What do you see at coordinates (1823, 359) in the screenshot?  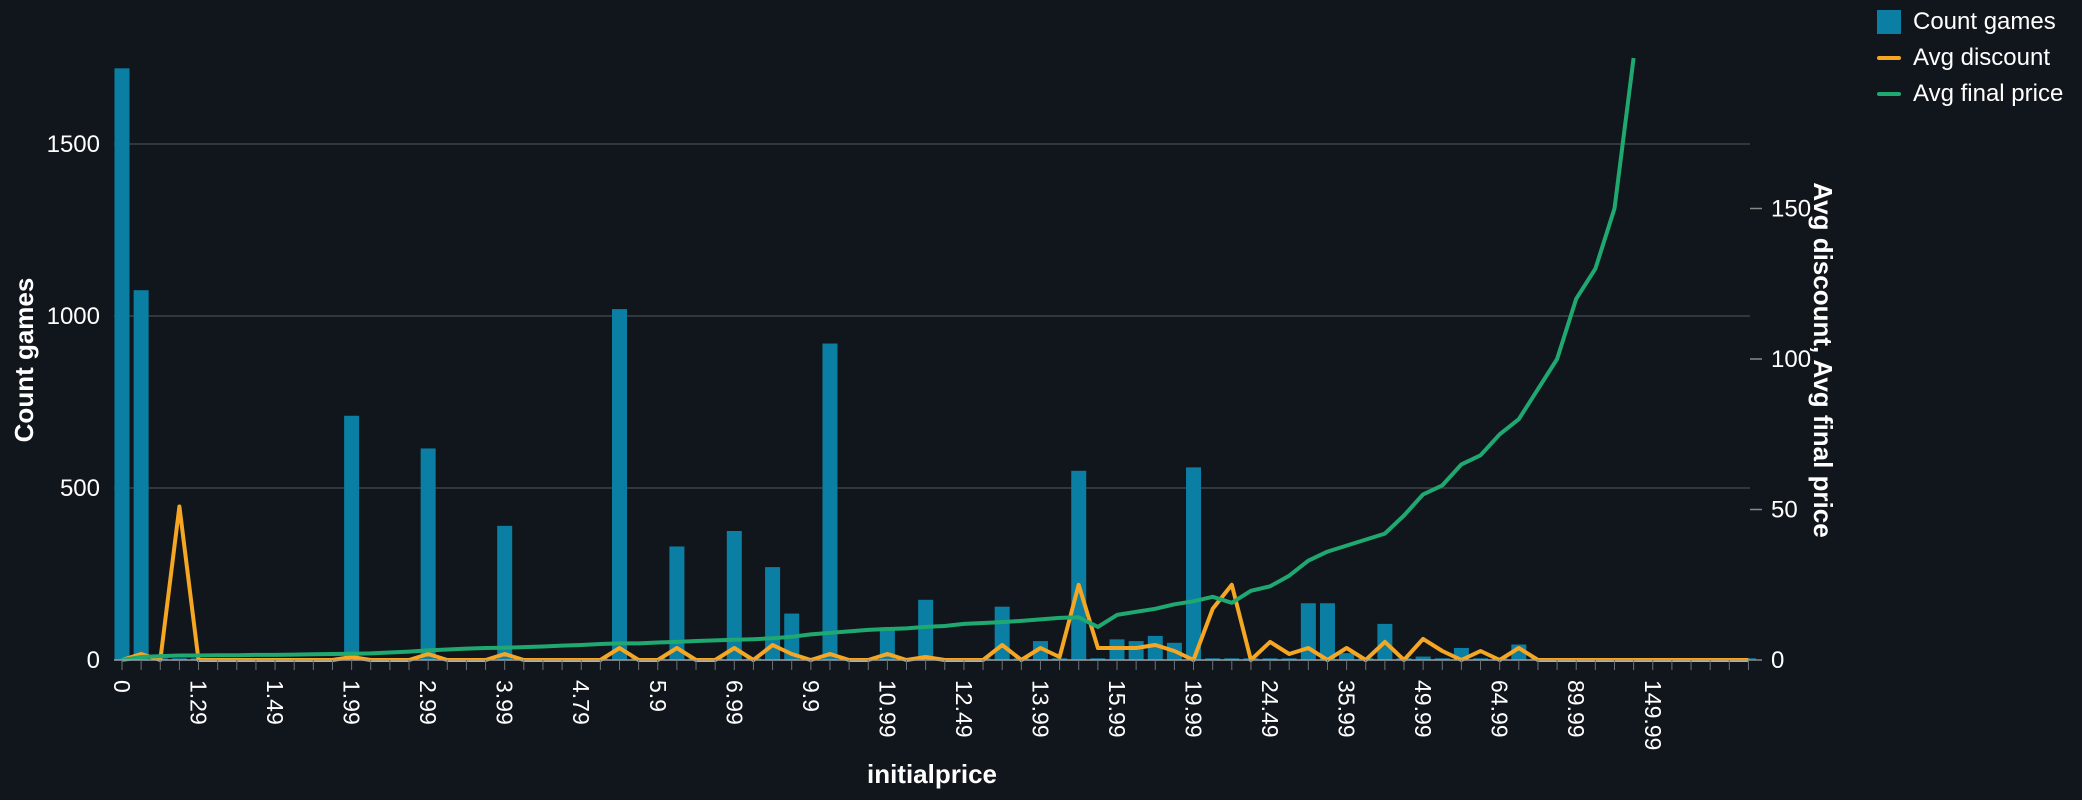 I see `y2-axis-label: Avg discount, Avg final price` at bounding box center [1823, 359].